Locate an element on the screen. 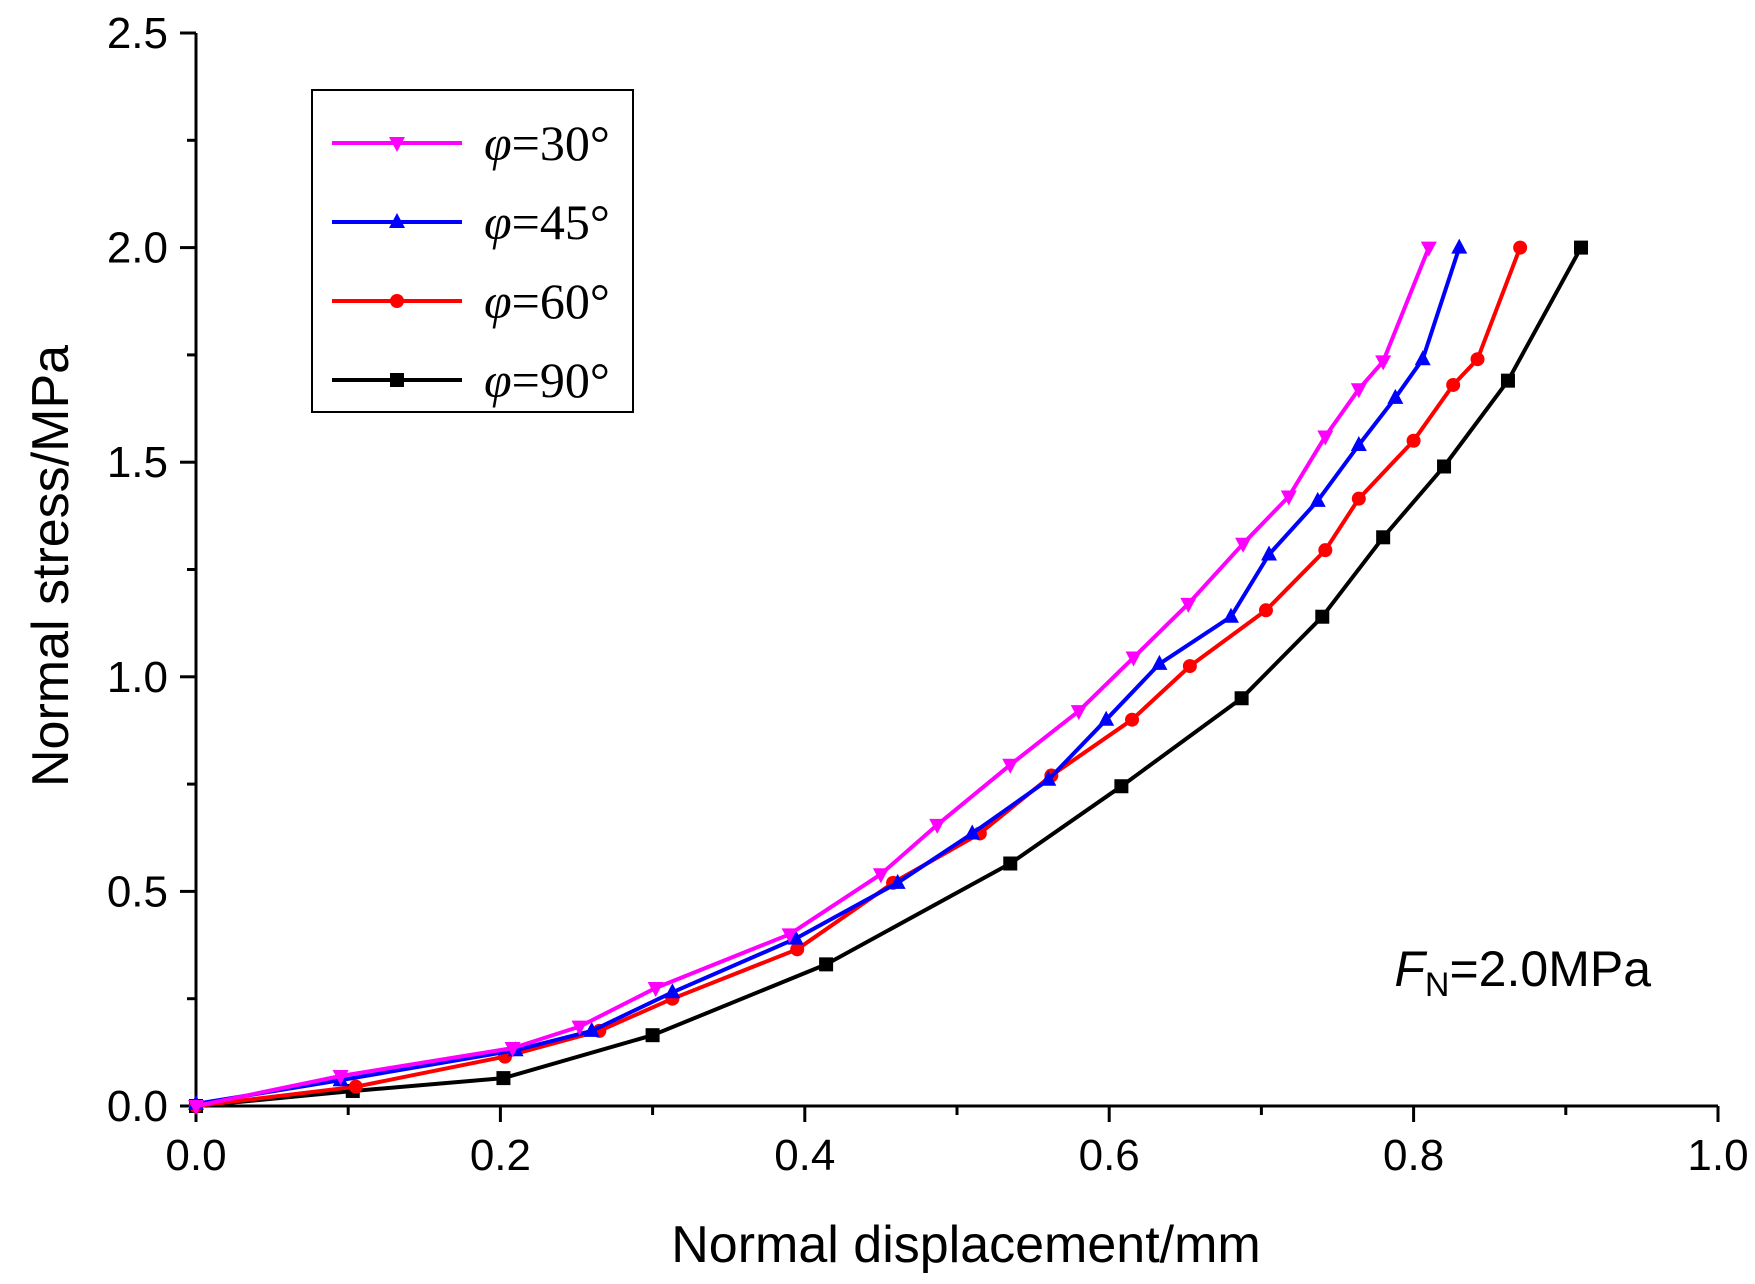 Image resolution: width=1755 pixels, height=1284 pixels. annotation-value: =2.0MPa is located at coordinates (1550, 969).